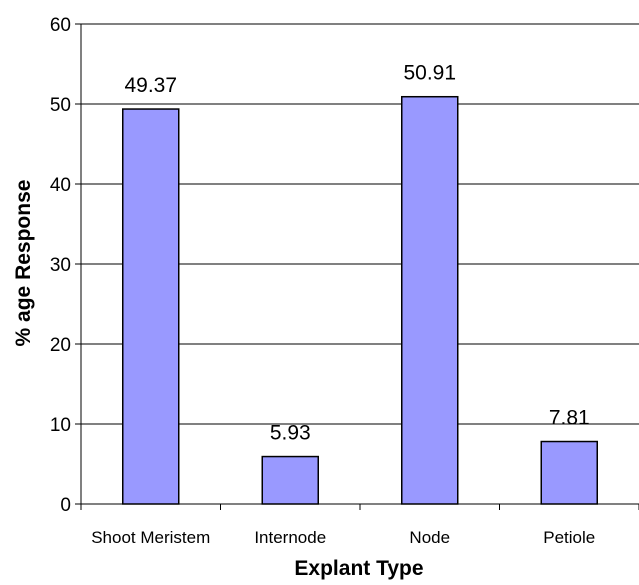 Image resolution: width=639 pixels, height=585 pixels. Describe the element at coordinates (569, 418) in the screenshot. I see `data-label: 7.81` at that location.